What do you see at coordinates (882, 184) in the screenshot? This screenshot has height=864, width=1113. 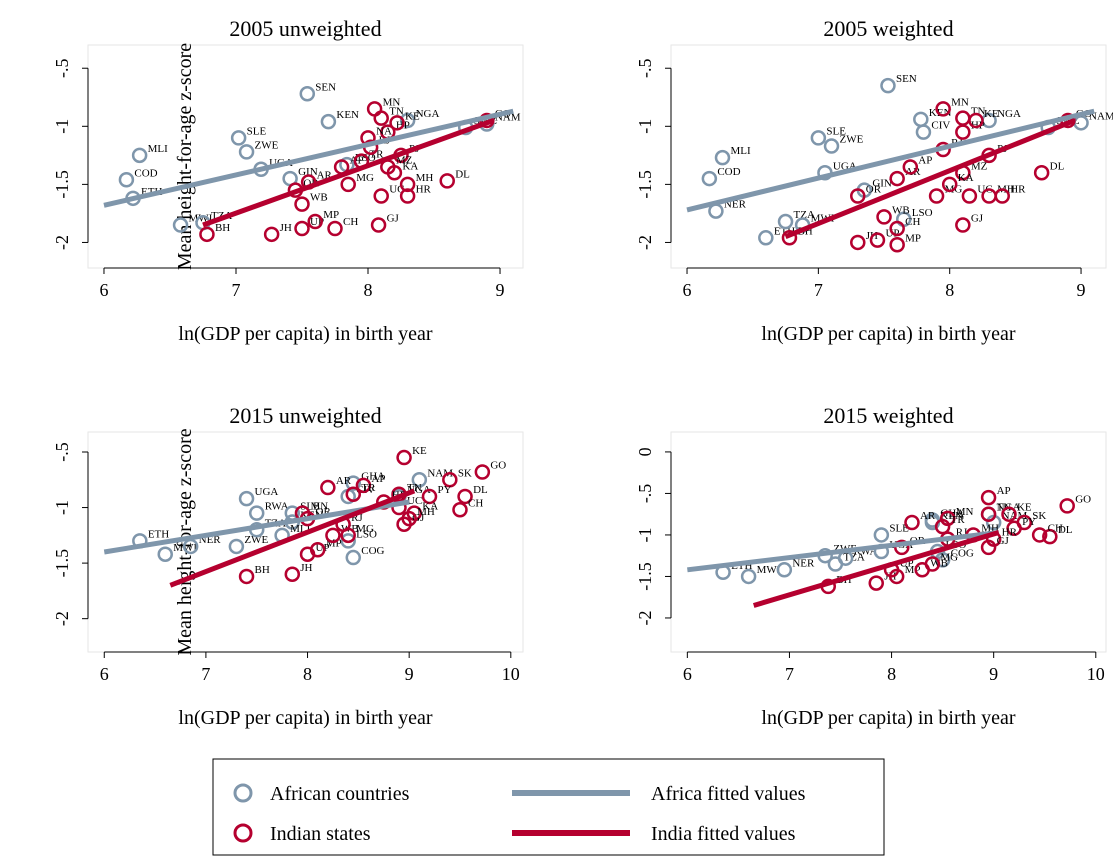 I see `point-label: GIN` at bounding box center [882, 184].